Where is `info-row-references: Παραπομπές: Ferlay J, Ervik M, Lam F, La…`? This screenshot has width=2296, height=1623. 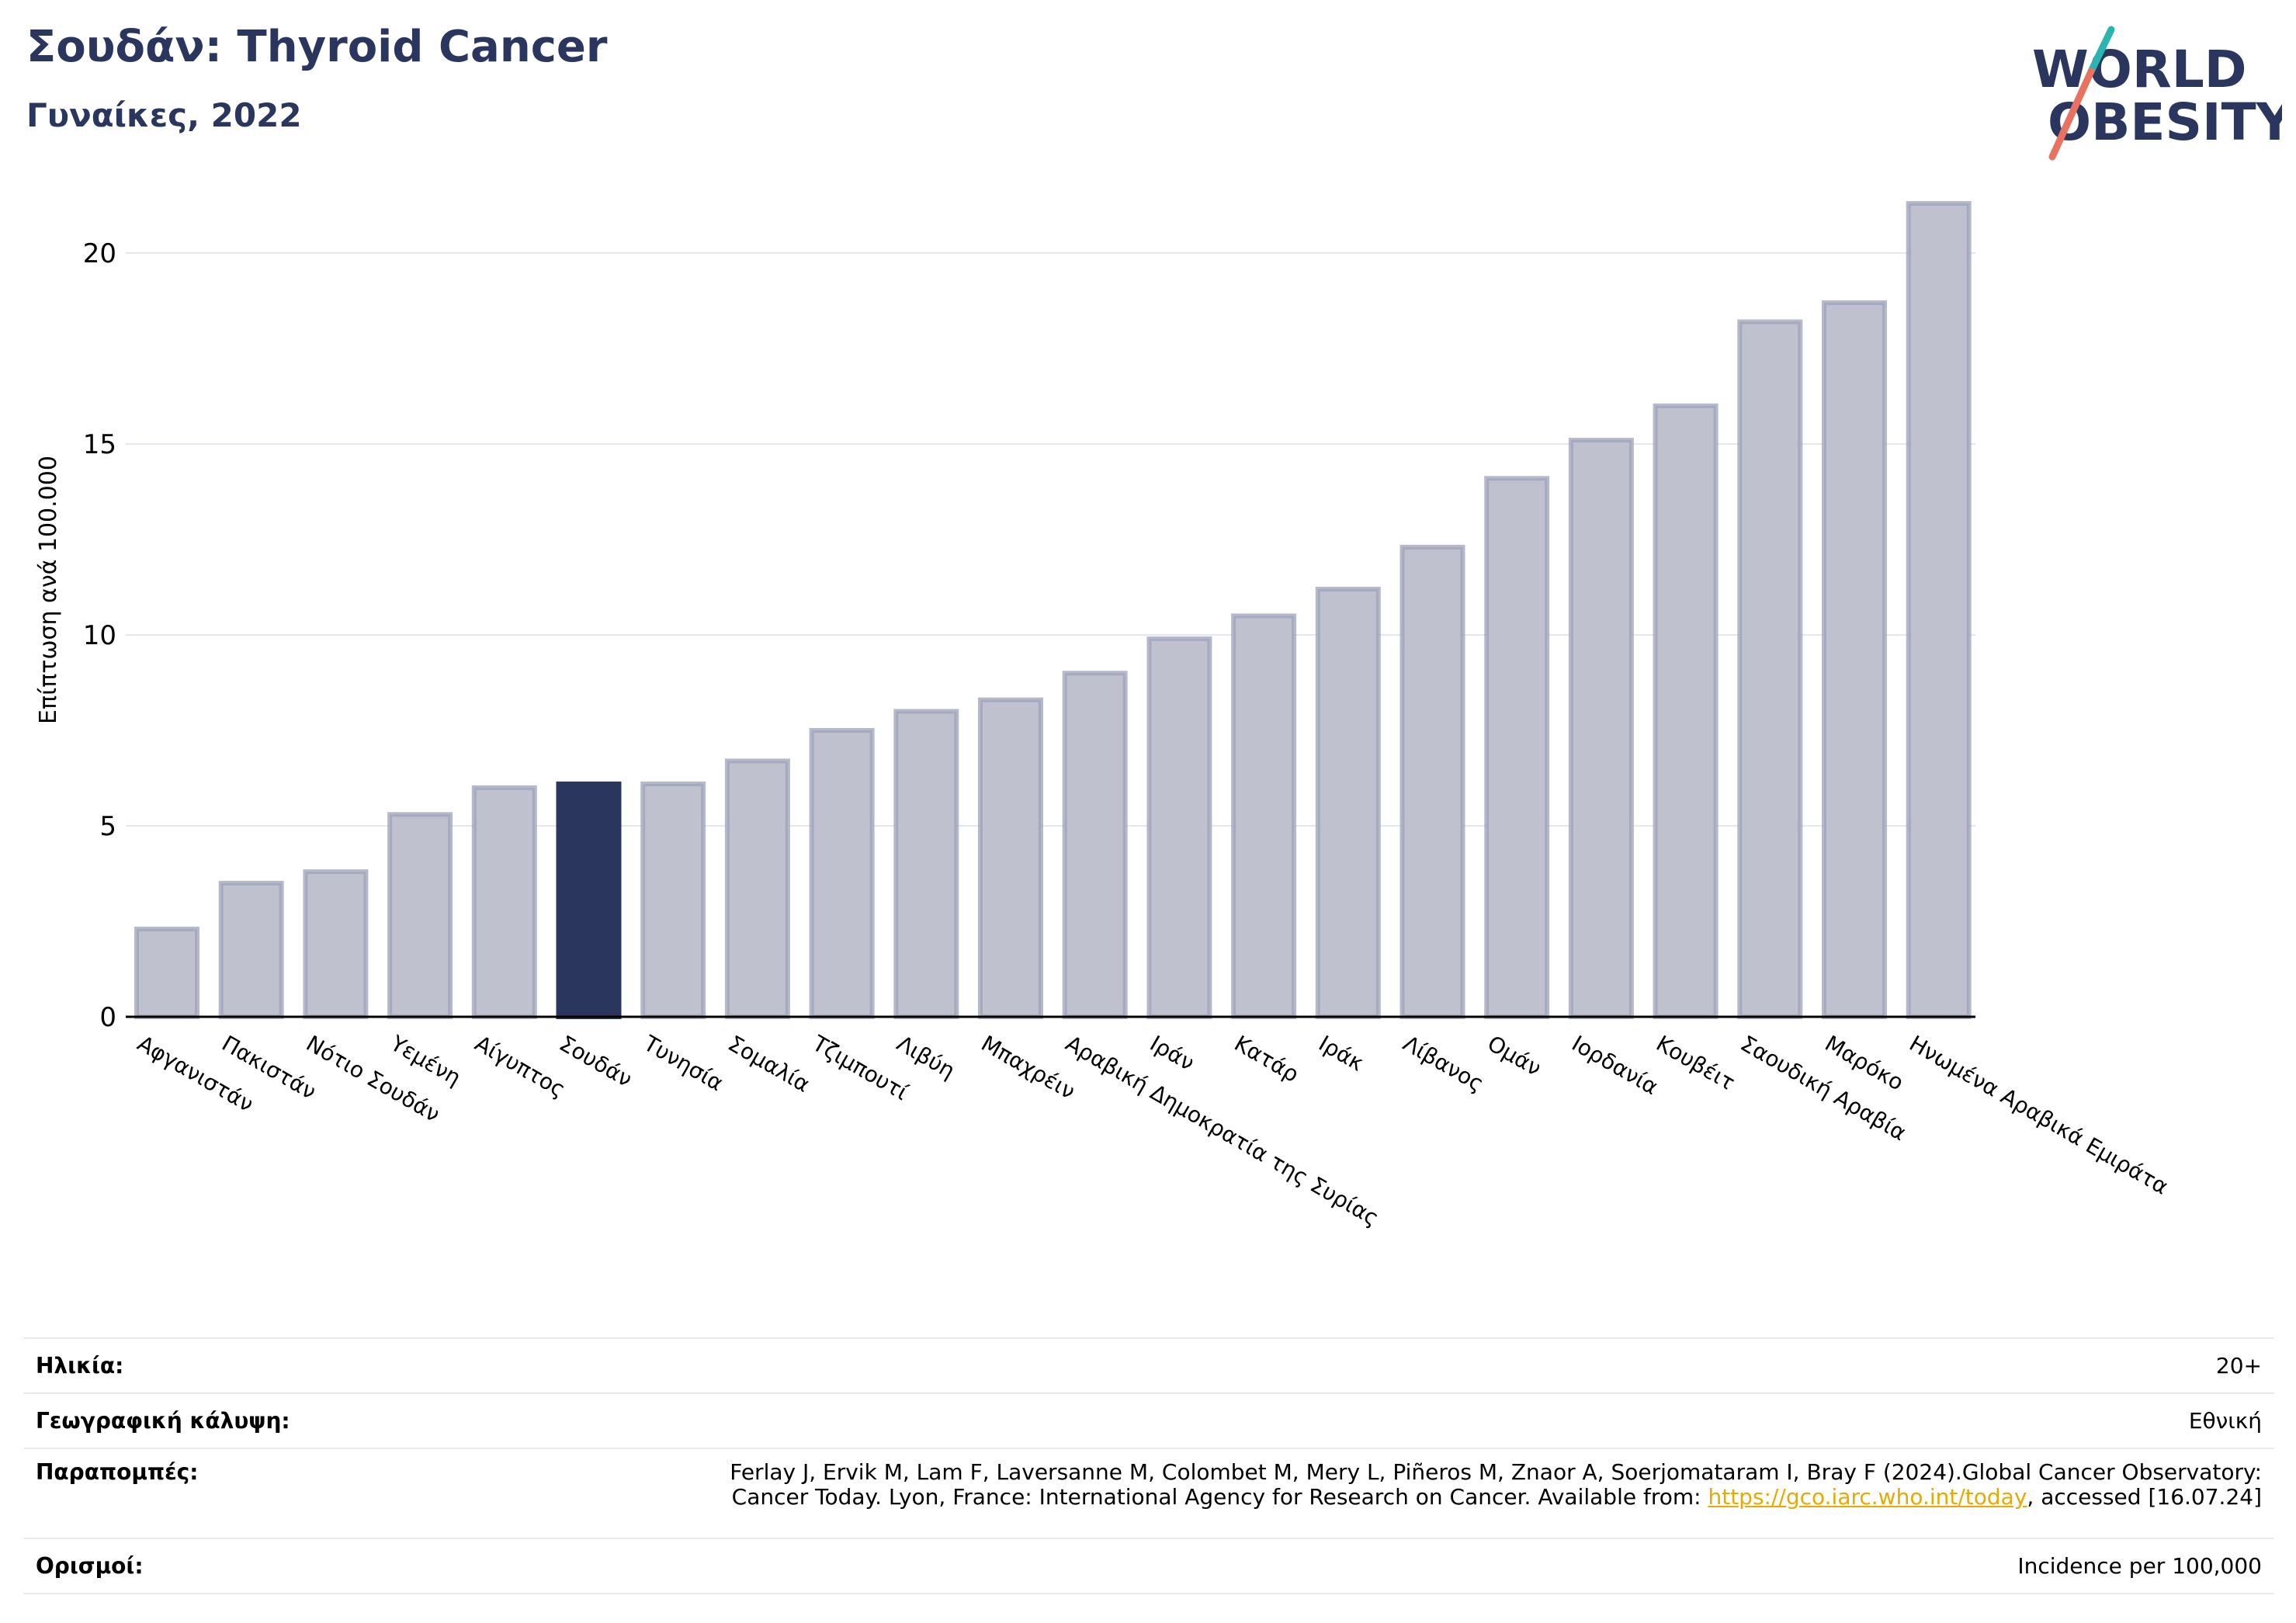
info-row-references: Παραπομπές: Ferlay J, Ervik M, Lam F, La… is located at coordinates (1148, 1493).